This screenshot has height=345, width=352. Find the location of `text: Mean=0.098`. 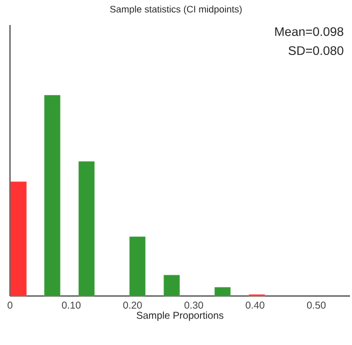

text: Mean=0.098 is located at coordinates (309, 31).